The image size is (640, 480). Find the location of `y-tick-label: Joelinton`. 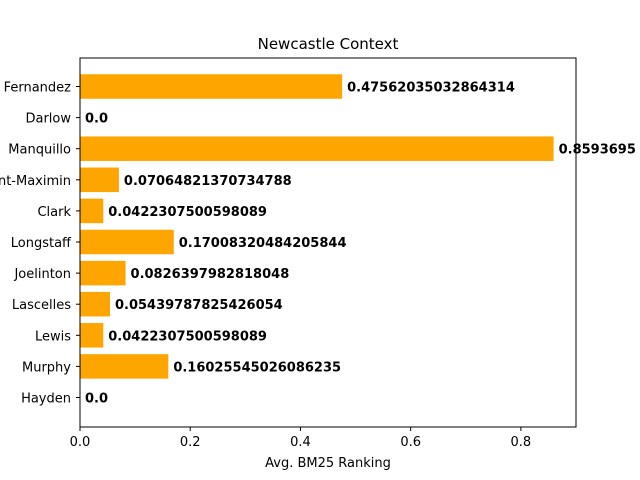

y-tick-label: Joelinton is located at coordinates (42, 274).